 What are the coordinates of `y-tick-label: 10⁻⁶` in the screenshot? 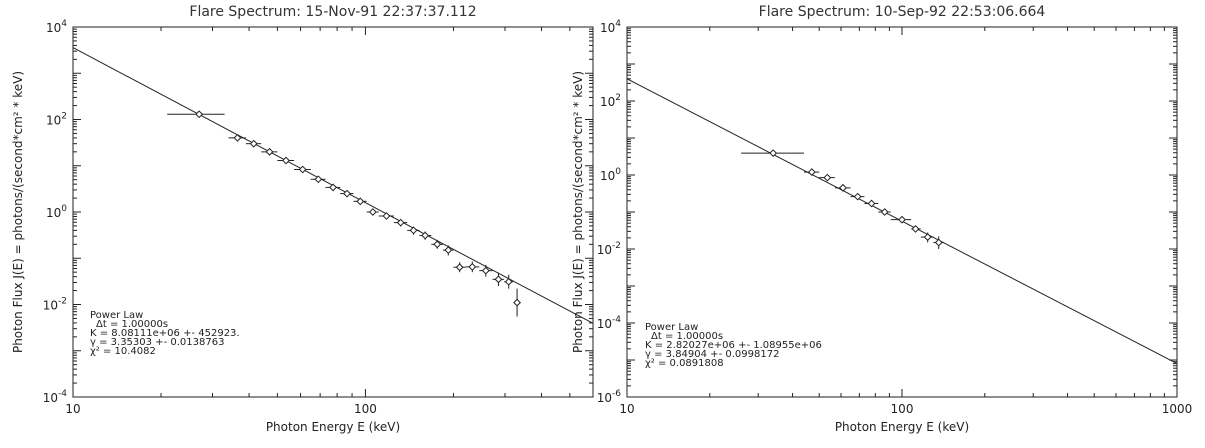 It's located at (609, 397).